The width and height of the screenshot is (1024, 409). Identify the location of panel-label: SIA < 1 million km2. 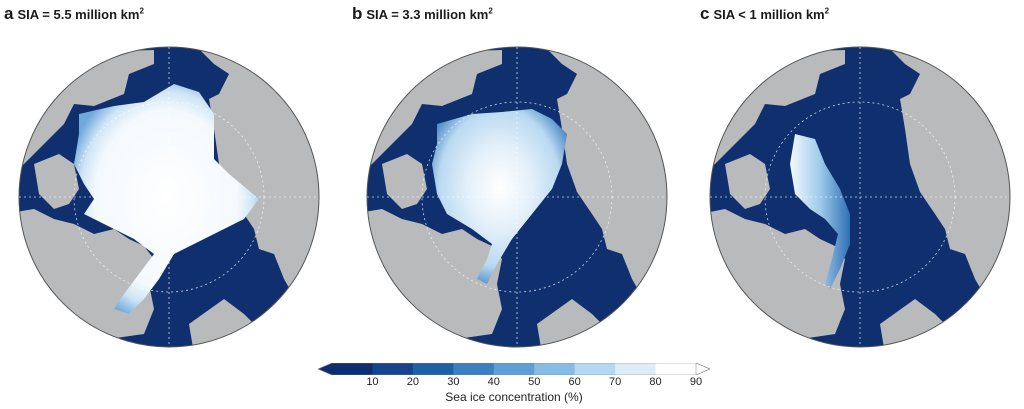
(771, 14).